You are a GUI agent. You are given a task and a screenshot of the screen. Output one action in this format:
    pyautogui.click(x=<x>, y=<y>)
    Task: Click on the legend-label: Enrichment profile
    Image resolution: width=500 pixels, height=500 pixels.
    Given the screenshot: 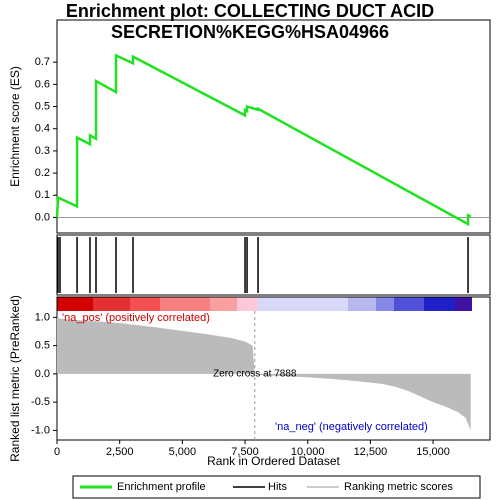 What is the action you would take?
    pyautogui.click(x=161, y=487)
    